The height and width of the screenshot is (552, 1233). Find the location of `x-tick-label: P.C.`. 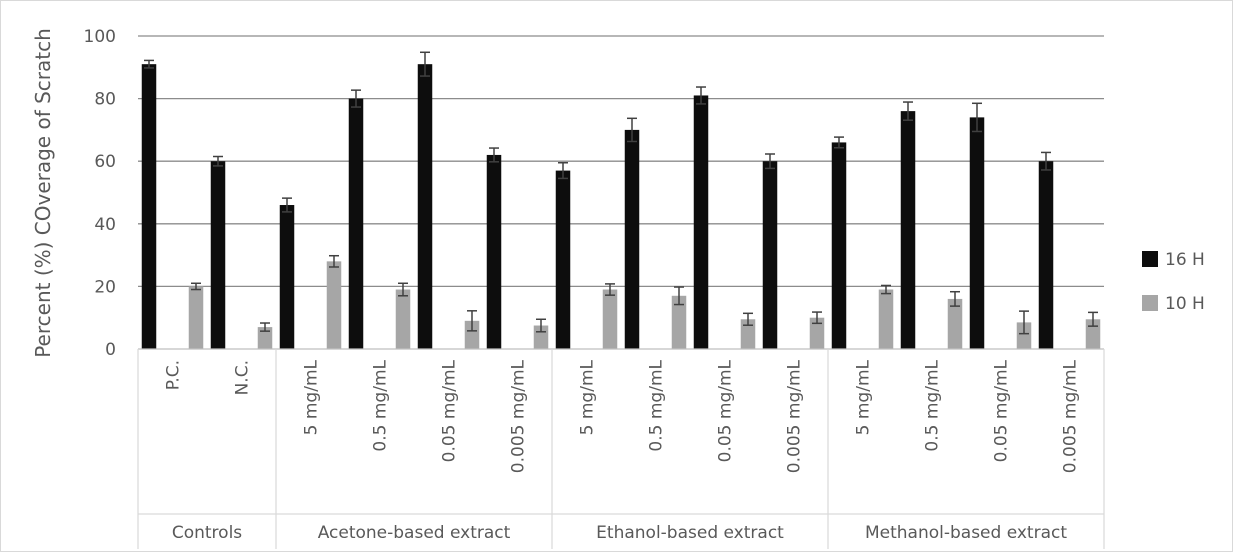

x-tick-label: P.C. is located at coordinates (174, 375).